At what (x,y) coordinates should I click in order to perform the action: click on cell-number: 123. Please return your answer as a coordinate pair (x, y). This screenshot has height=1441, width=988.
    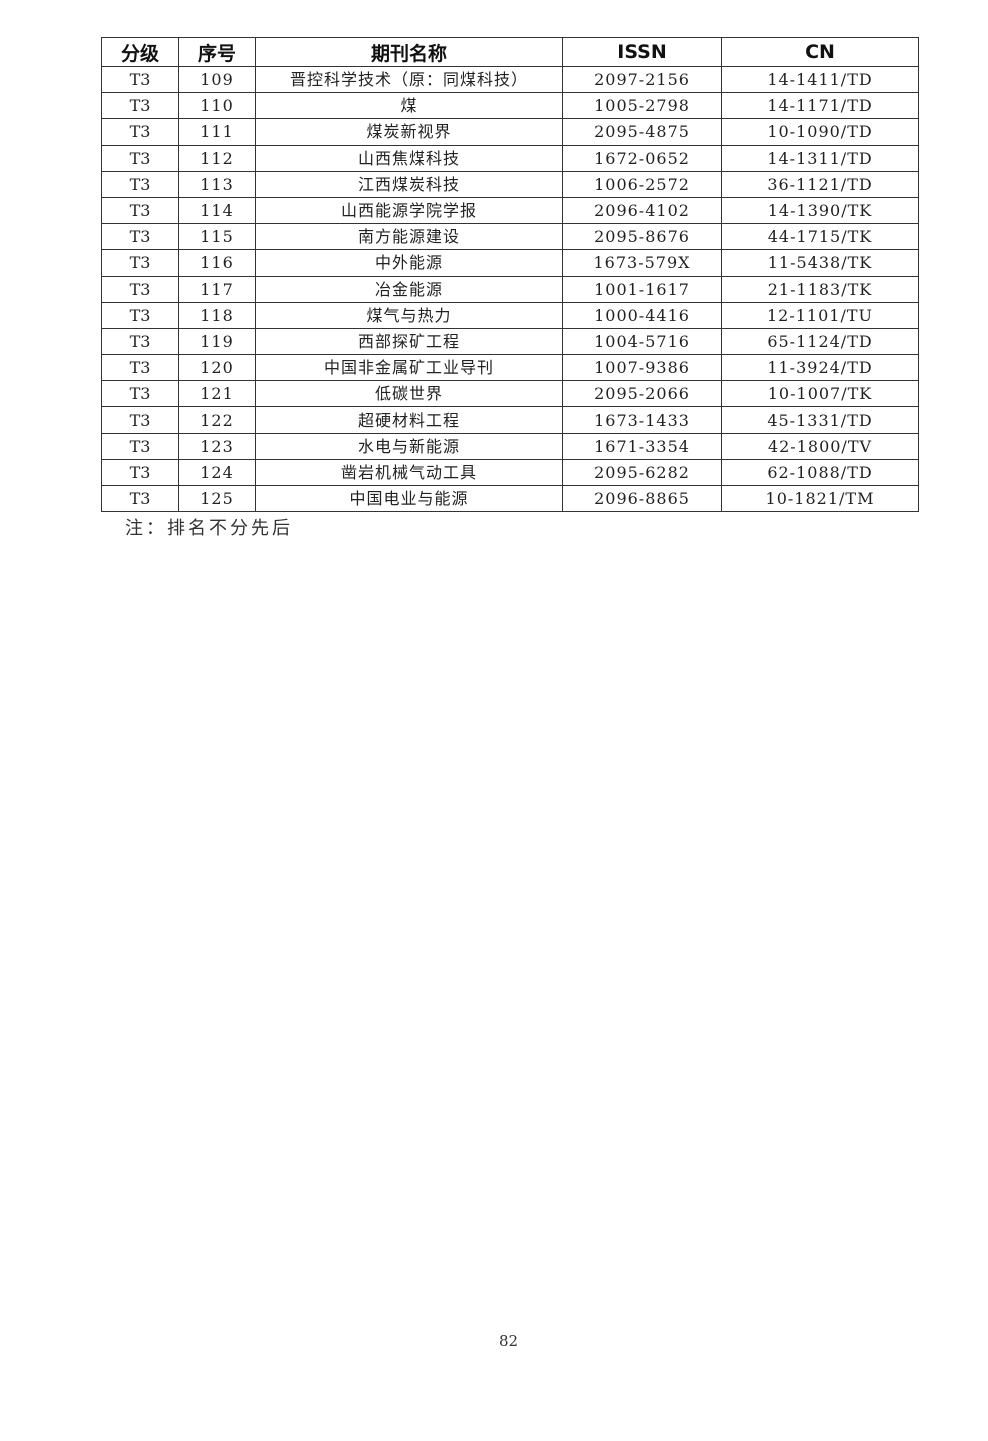
    Looking at the image, I should click on (217, 446).